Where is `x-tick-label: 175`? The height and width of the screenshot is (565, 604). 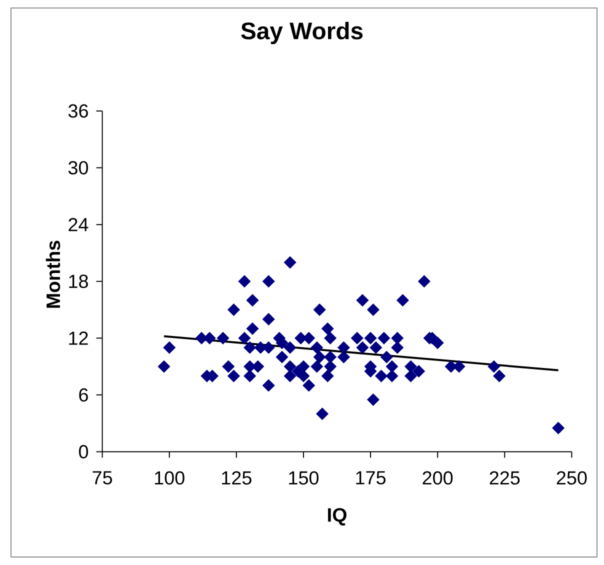 x-tick-label: 175 is located at coordinates (371, 477).